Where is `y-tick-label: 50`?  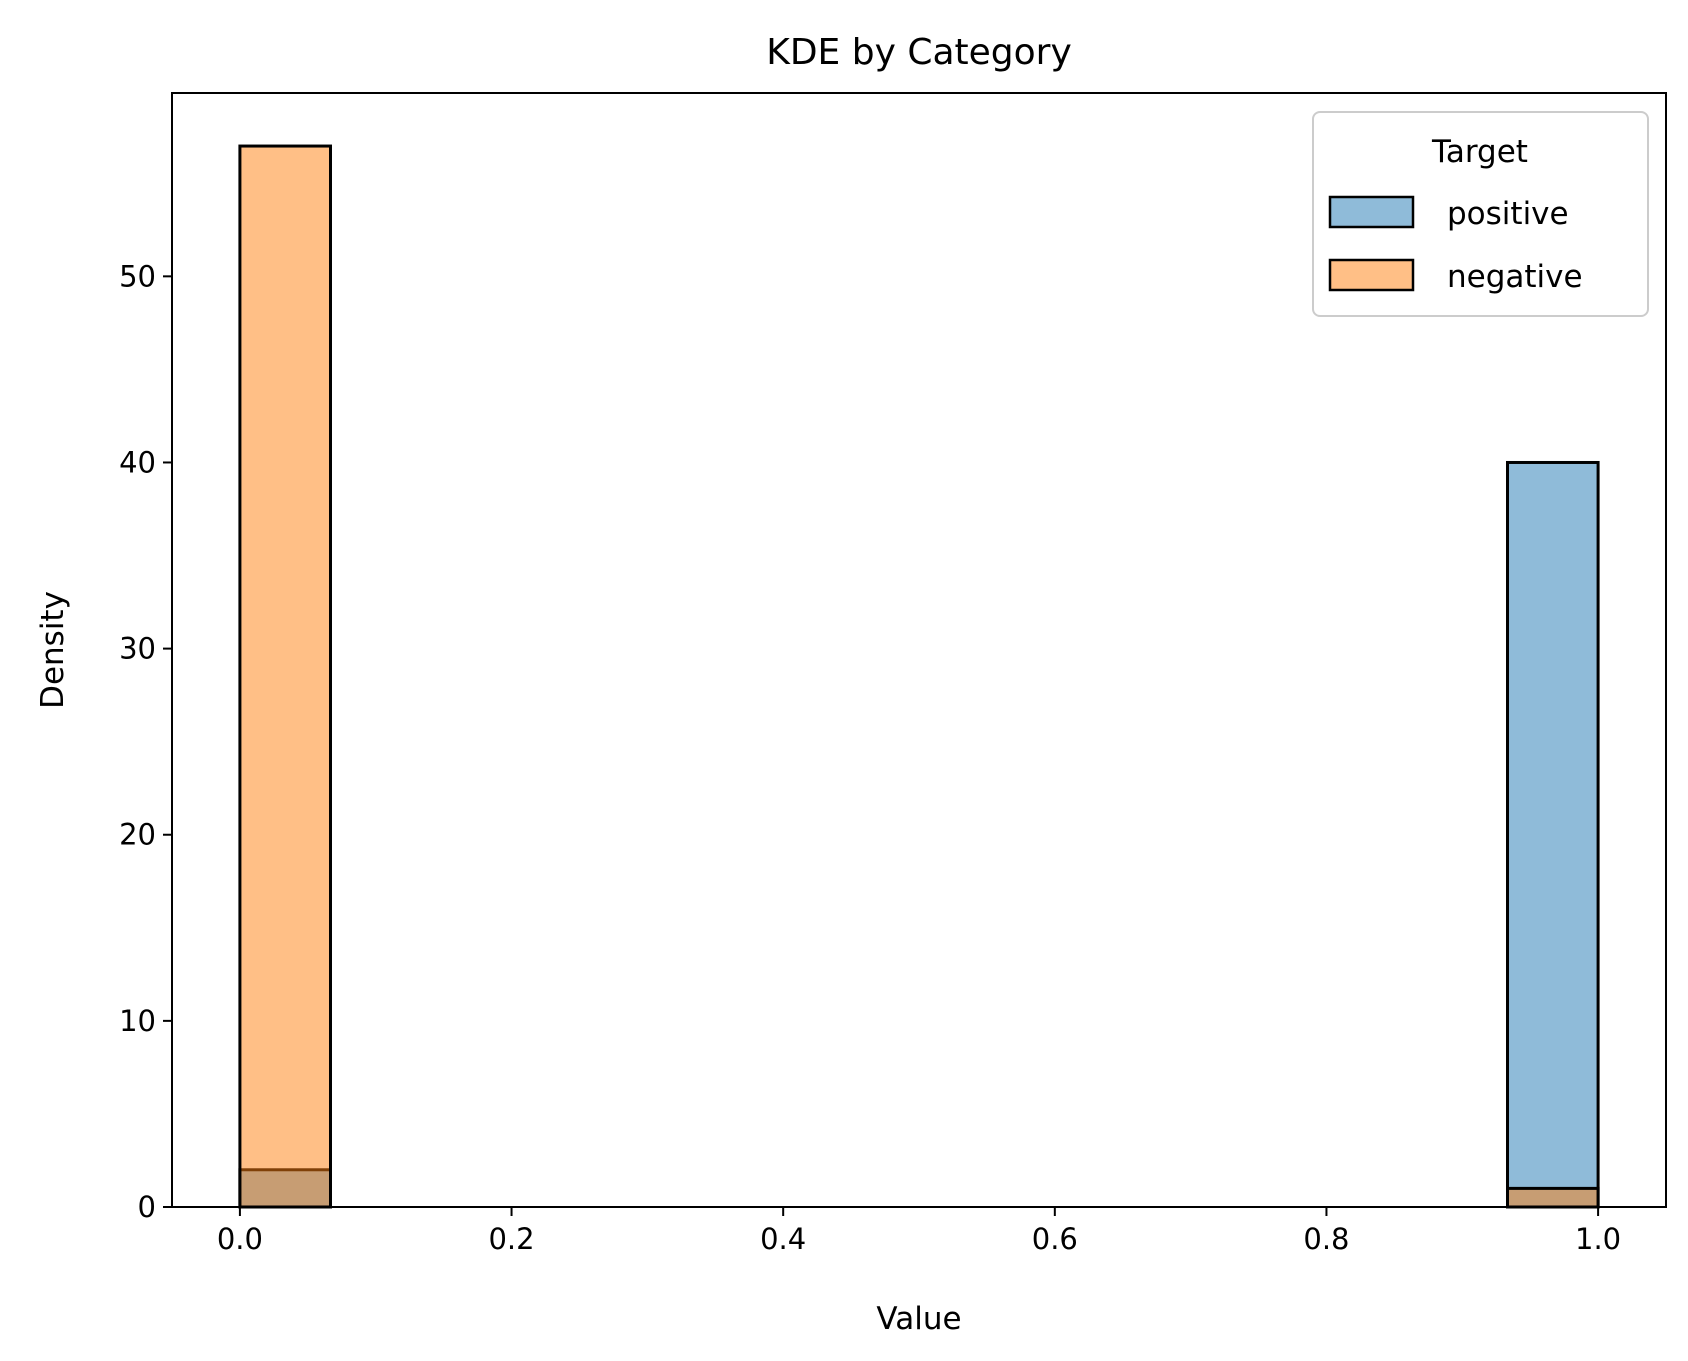 y-tick-label: 50 is located at coordinates (137, 276).